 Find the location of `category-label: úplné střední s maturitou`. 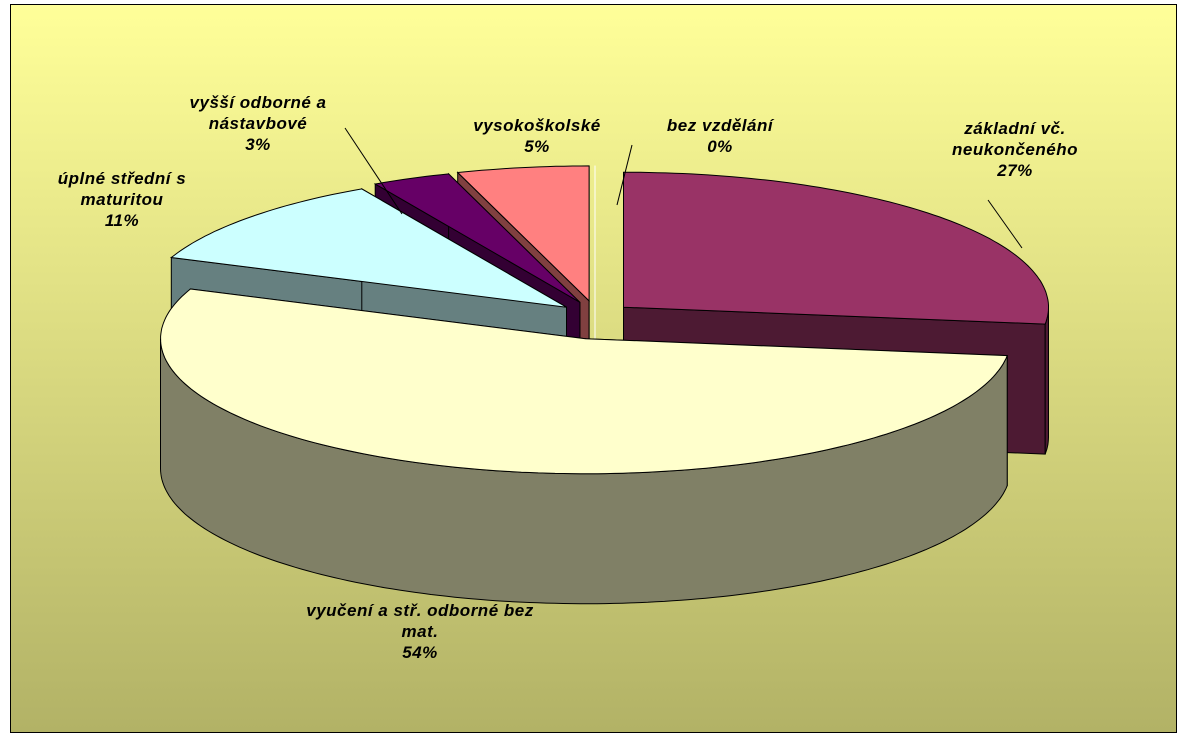

category-label: úplné střední s maturitou is located at coordinates (122, 189).